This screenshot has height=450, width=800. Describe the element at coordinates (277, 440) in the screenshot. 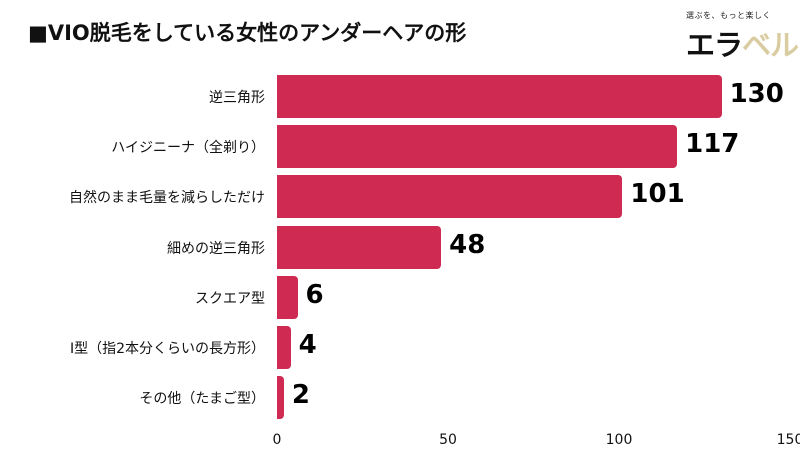

I see `x-tick-label: 0` at that location.